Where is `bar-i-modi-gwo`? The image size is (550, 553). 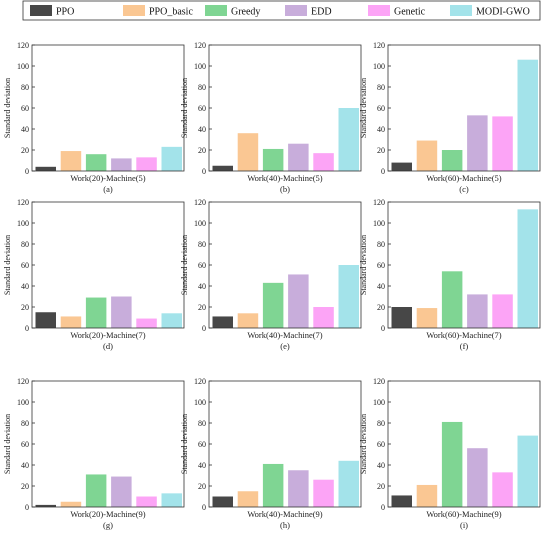
bar-i-modi-gwo is located at coordinates (527, 471).